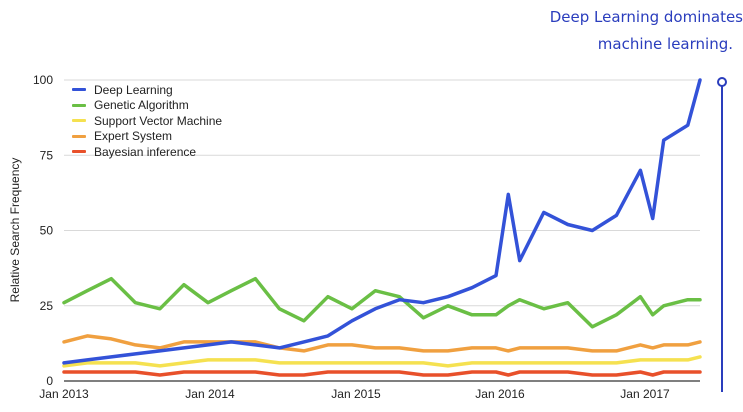  Describe the element at coordinates (646, 17) in the screenshot. I see `annotation-line-1: Deep Learning dominates` at that location.